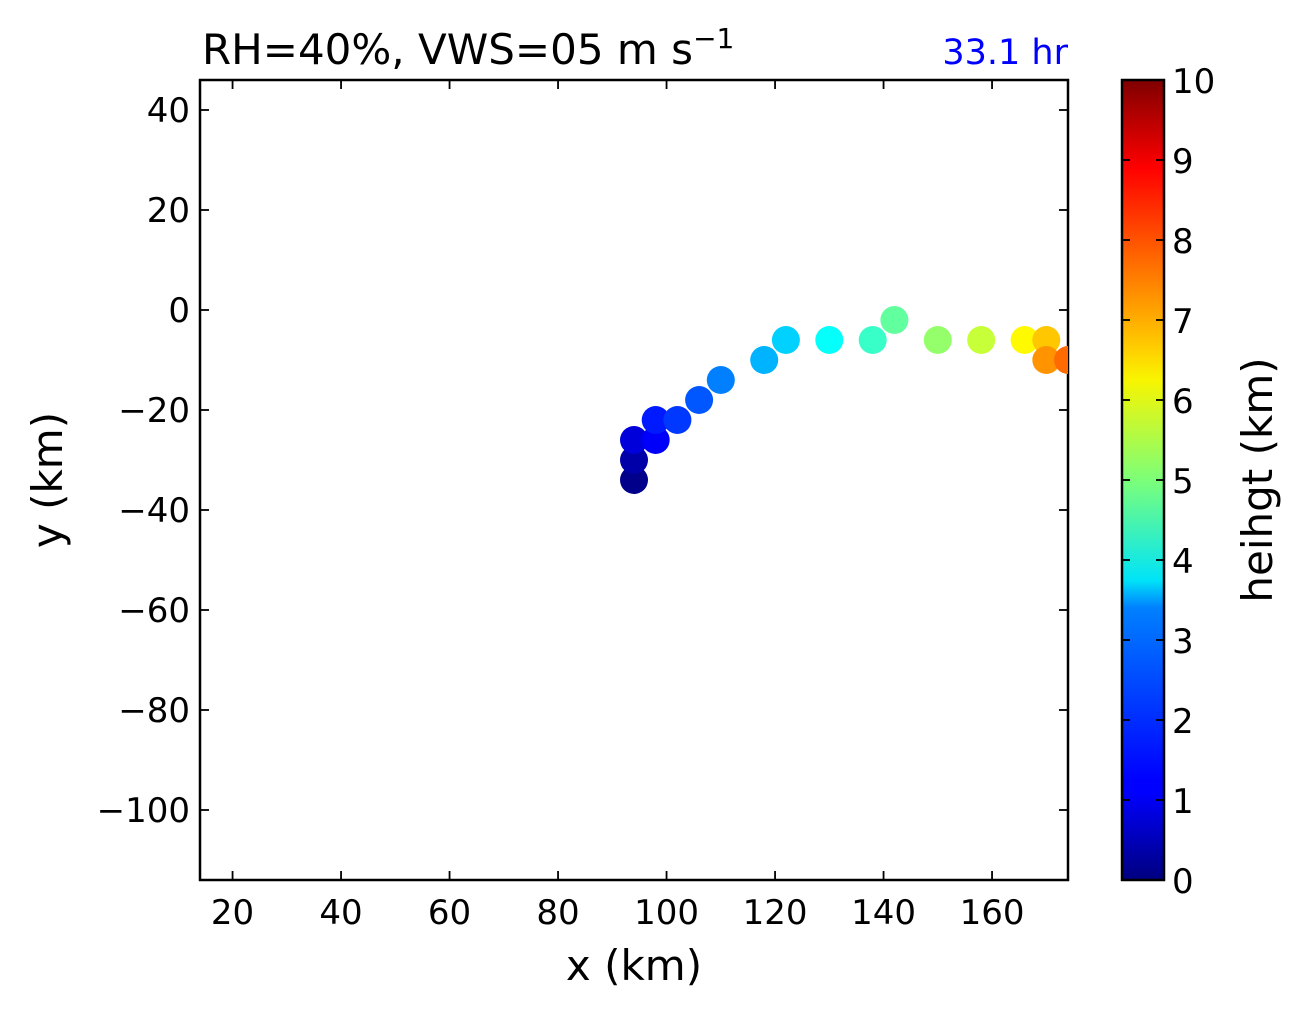 The width and height of the screenshot is (1304, 1012). What do you see at coordinates (1257, 479) in the screenshot?
I see `colorbar-label: heihgt (km)` at bounding box center [1257, 479].